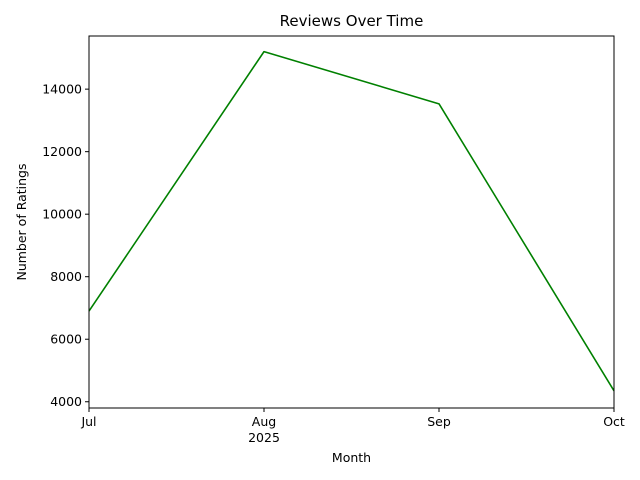  What do you see at coordinates (614, 421) in the screenshot?
I see `x-tick-label: Oct` at bounding box center [614, 421].